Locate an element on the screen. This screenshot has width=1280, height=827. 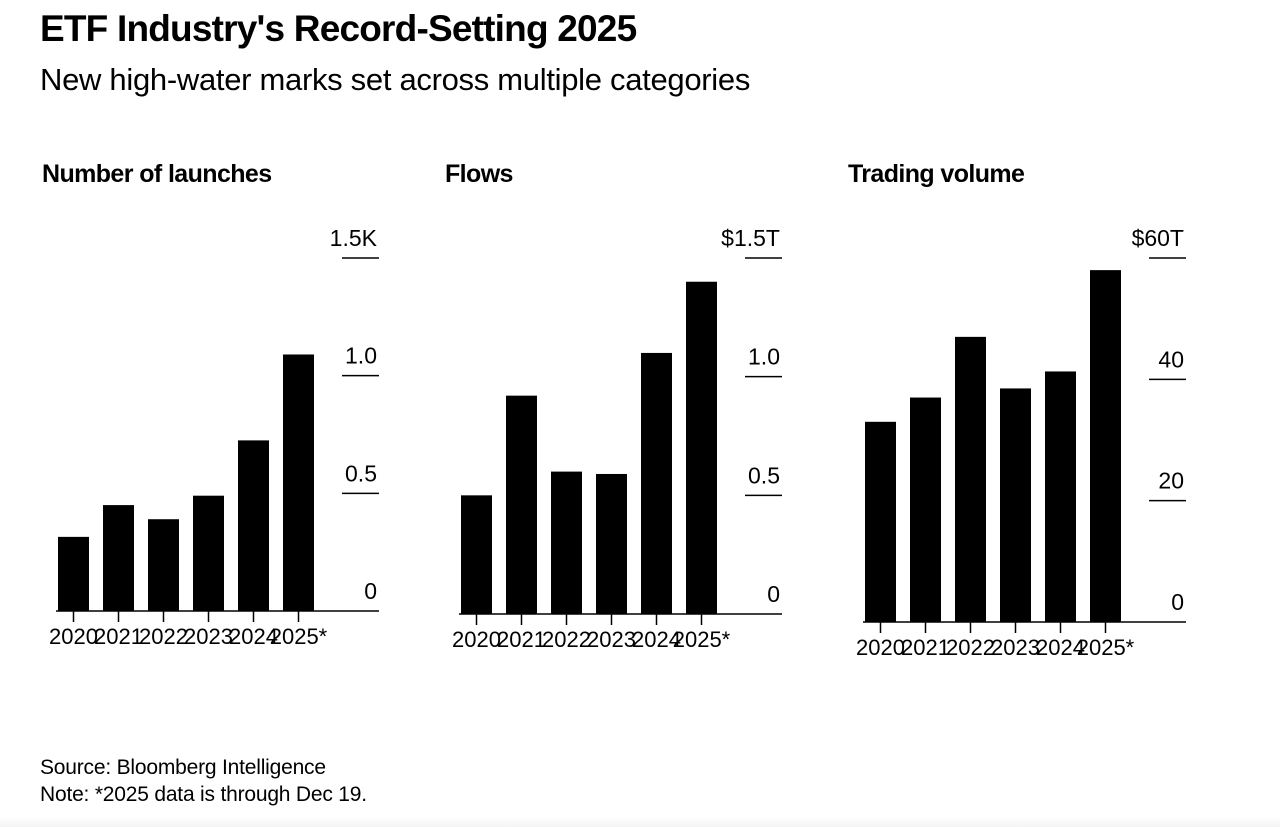
footnote: Note: *2025 data is through Dec 19. is located at coordinates (203, 794).